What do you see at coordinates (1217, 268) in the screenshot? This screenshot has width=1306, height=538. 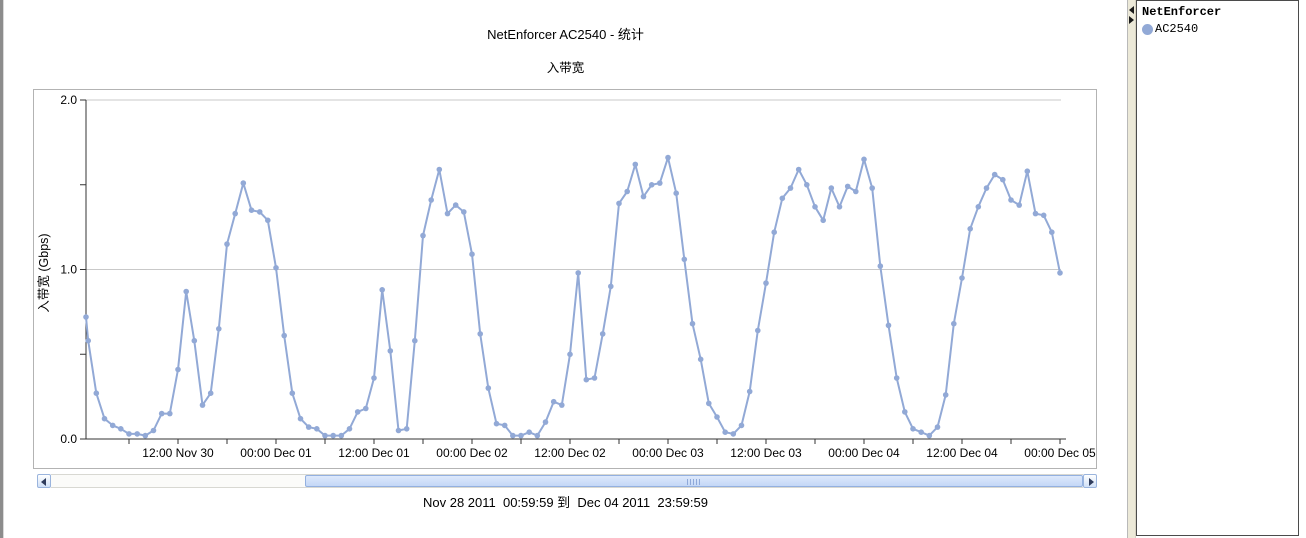 I see `legend-panel: NetEnforcer AC2540` at bounding box center [1217, 268].